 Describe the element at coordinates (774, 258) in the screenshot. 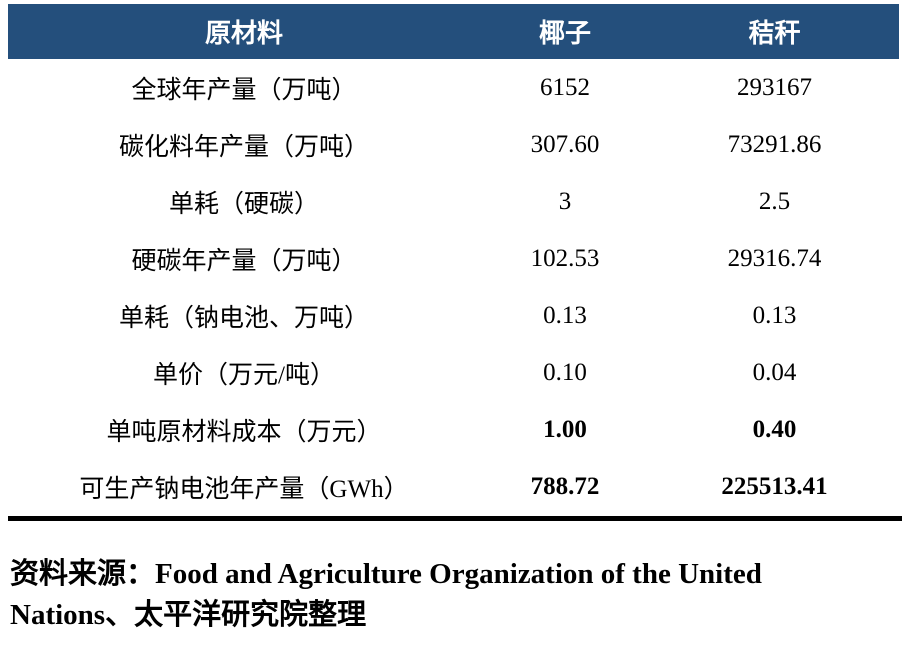

I see `straw-value: 29316.74` at that location.